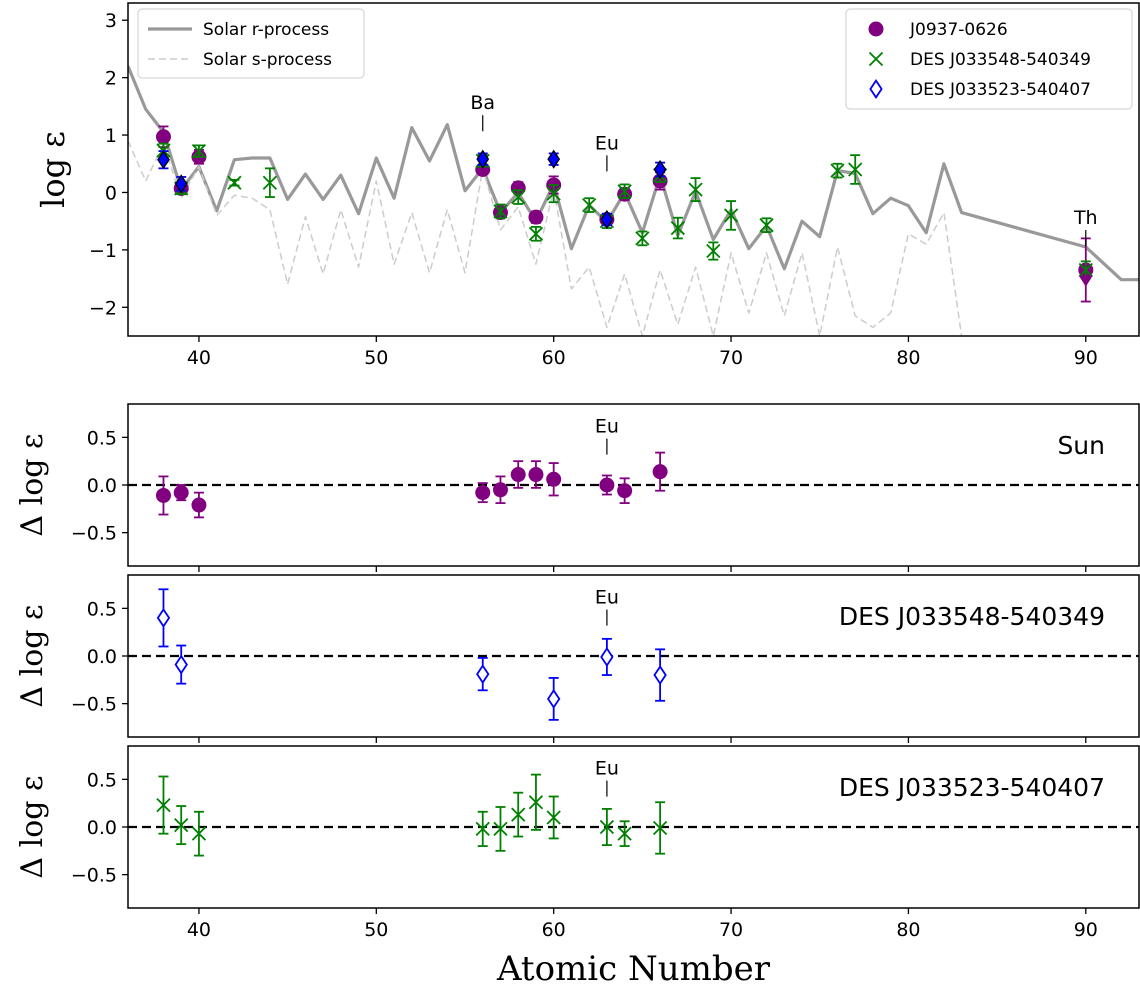 The width and height of the screenshot is (1140, 989). I want to click on y-tick-label: 0.5, so click(102, 609).